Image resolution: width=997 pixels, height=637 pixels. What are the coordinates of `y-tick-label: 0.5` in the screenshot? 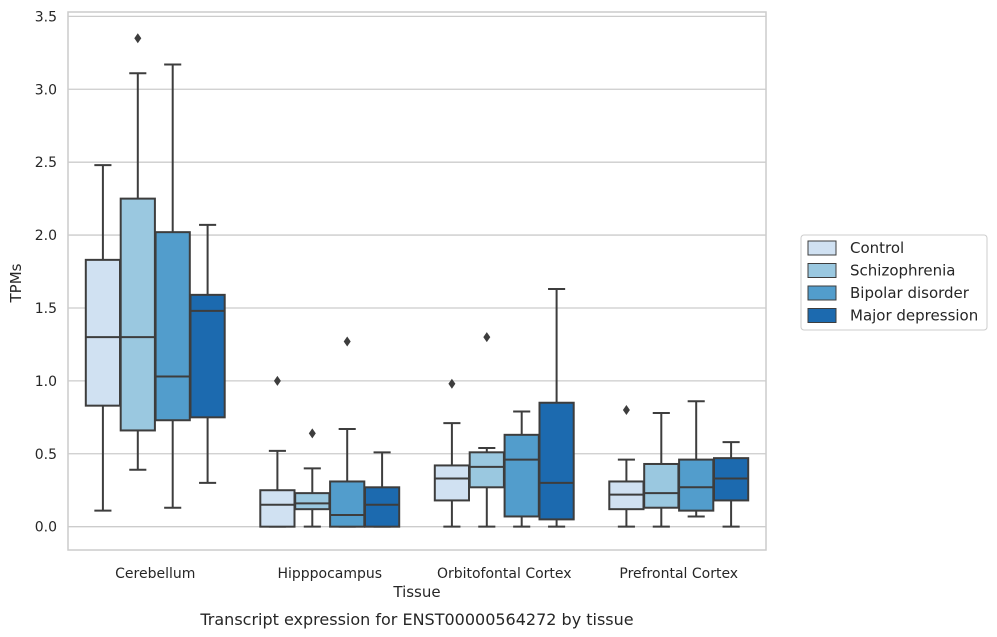 It's located at (46, 455).